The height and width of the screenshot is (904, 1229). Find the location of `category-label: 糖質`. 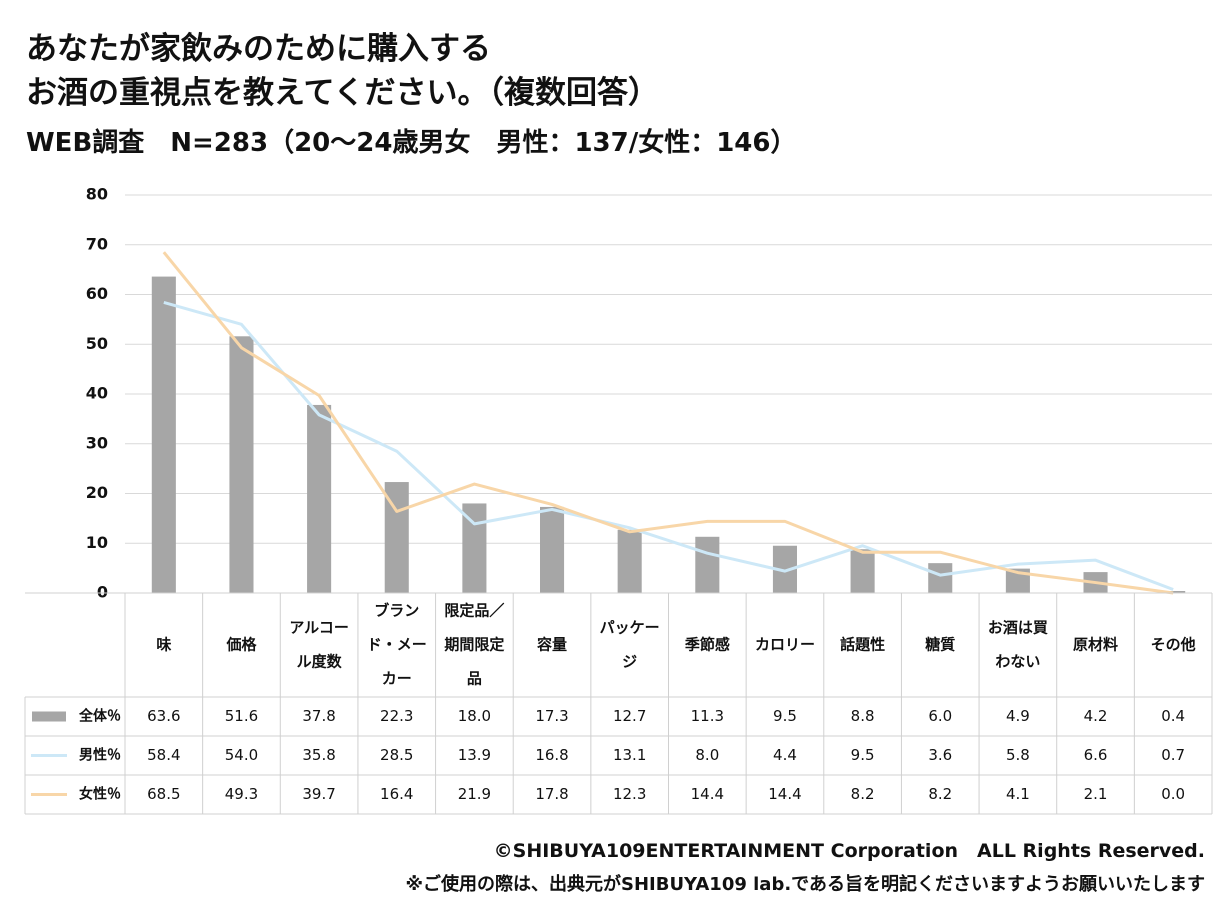

category-label: 糖質 is located at coordinates (940, 645).